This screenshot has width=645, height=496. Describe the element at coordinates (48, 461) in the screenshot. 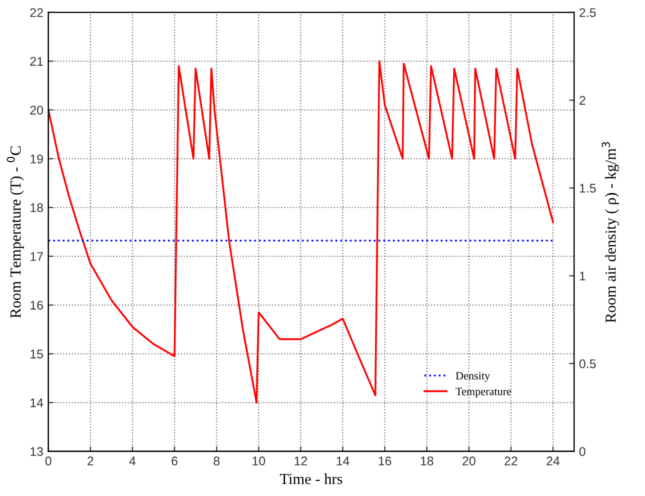

I see `x-tick-label: 0` at that location.